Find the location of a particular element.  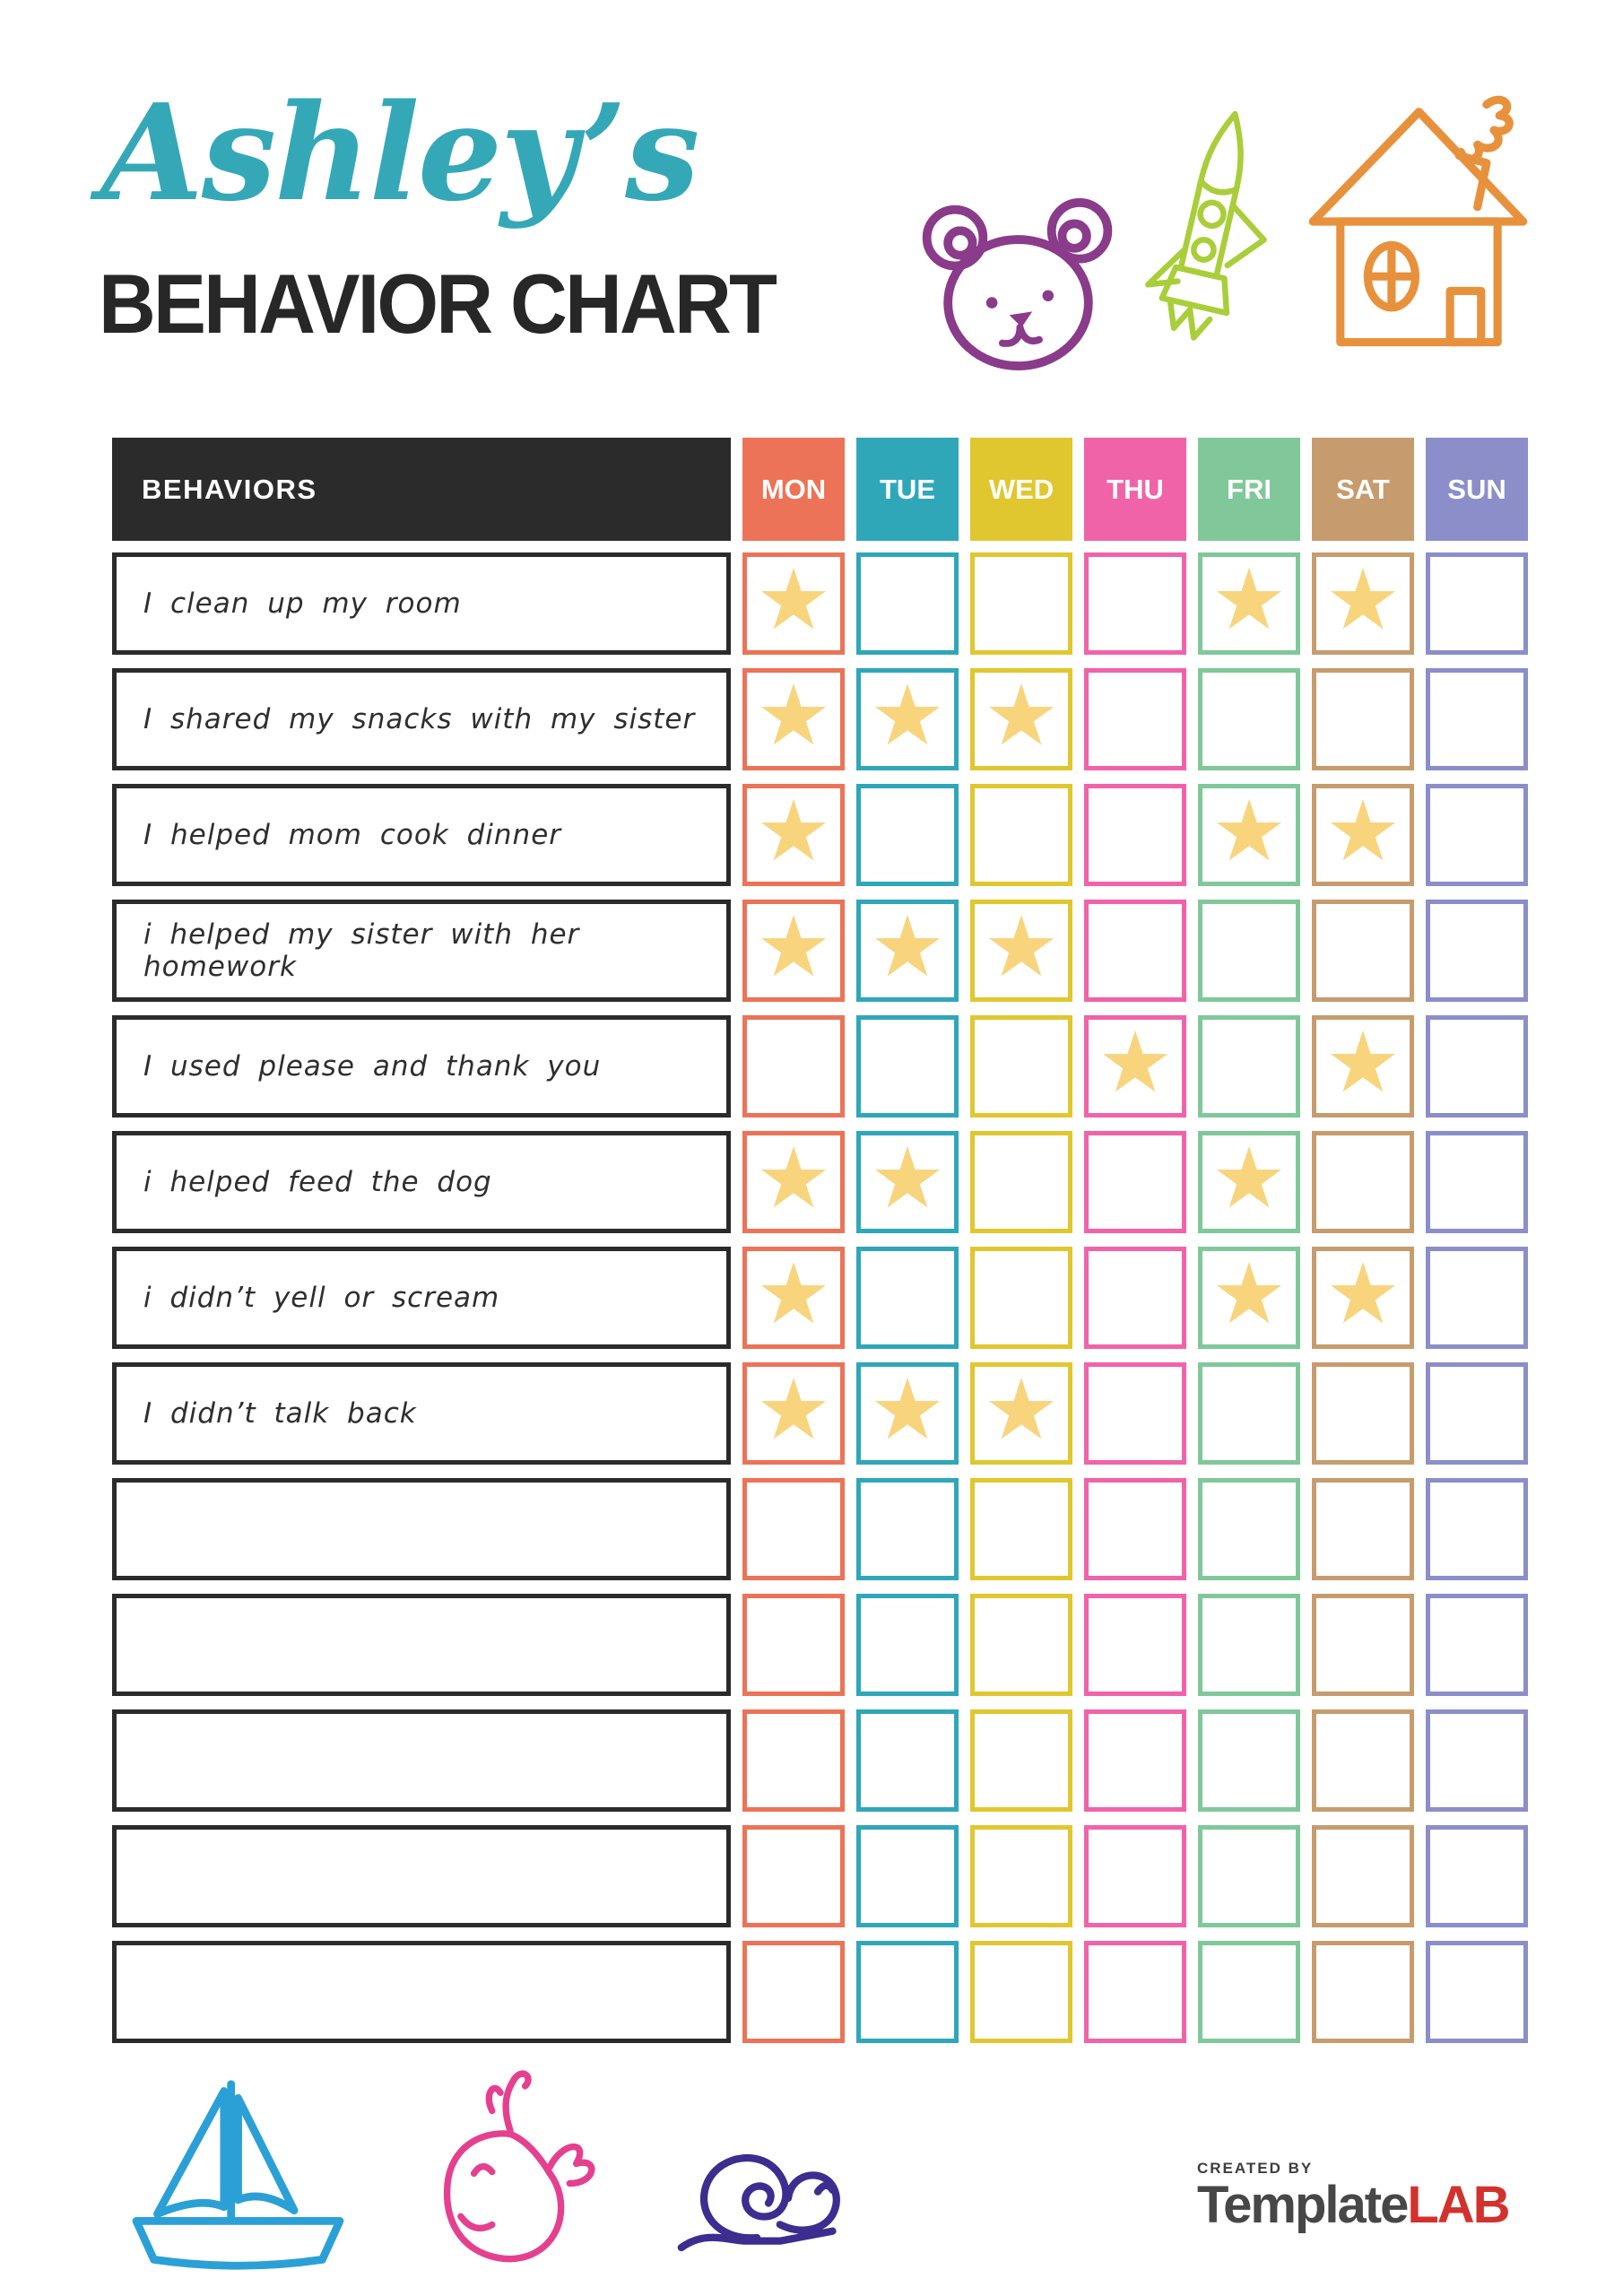

behavior-label-text: I shared my snacks with my sister is located at coordinates (419, 719).